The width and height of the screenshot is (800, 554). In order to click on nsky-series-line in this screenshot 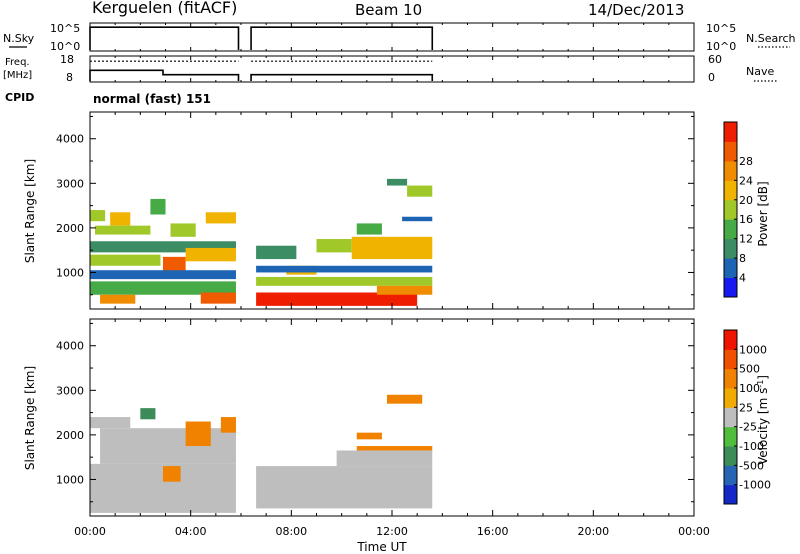, I will do `click(261, 38)`.